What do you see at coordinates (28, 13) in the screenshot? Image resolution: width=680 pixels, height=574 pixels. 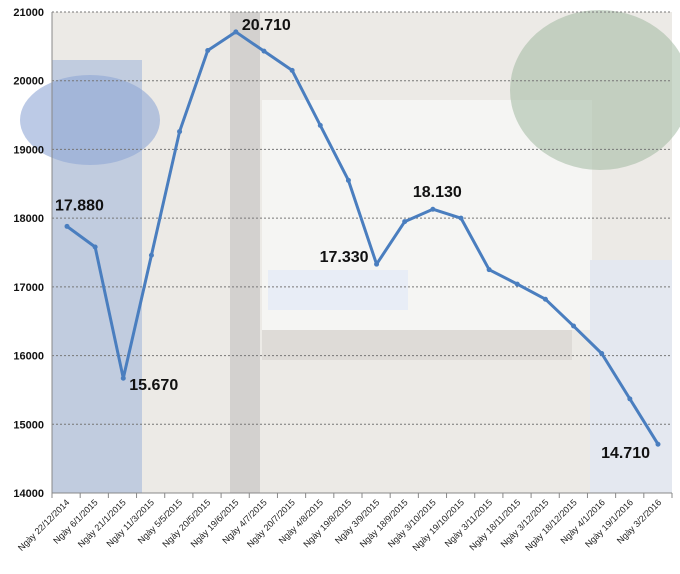 I see `y-tick-label: 21000` at bounding box center [28, 13].